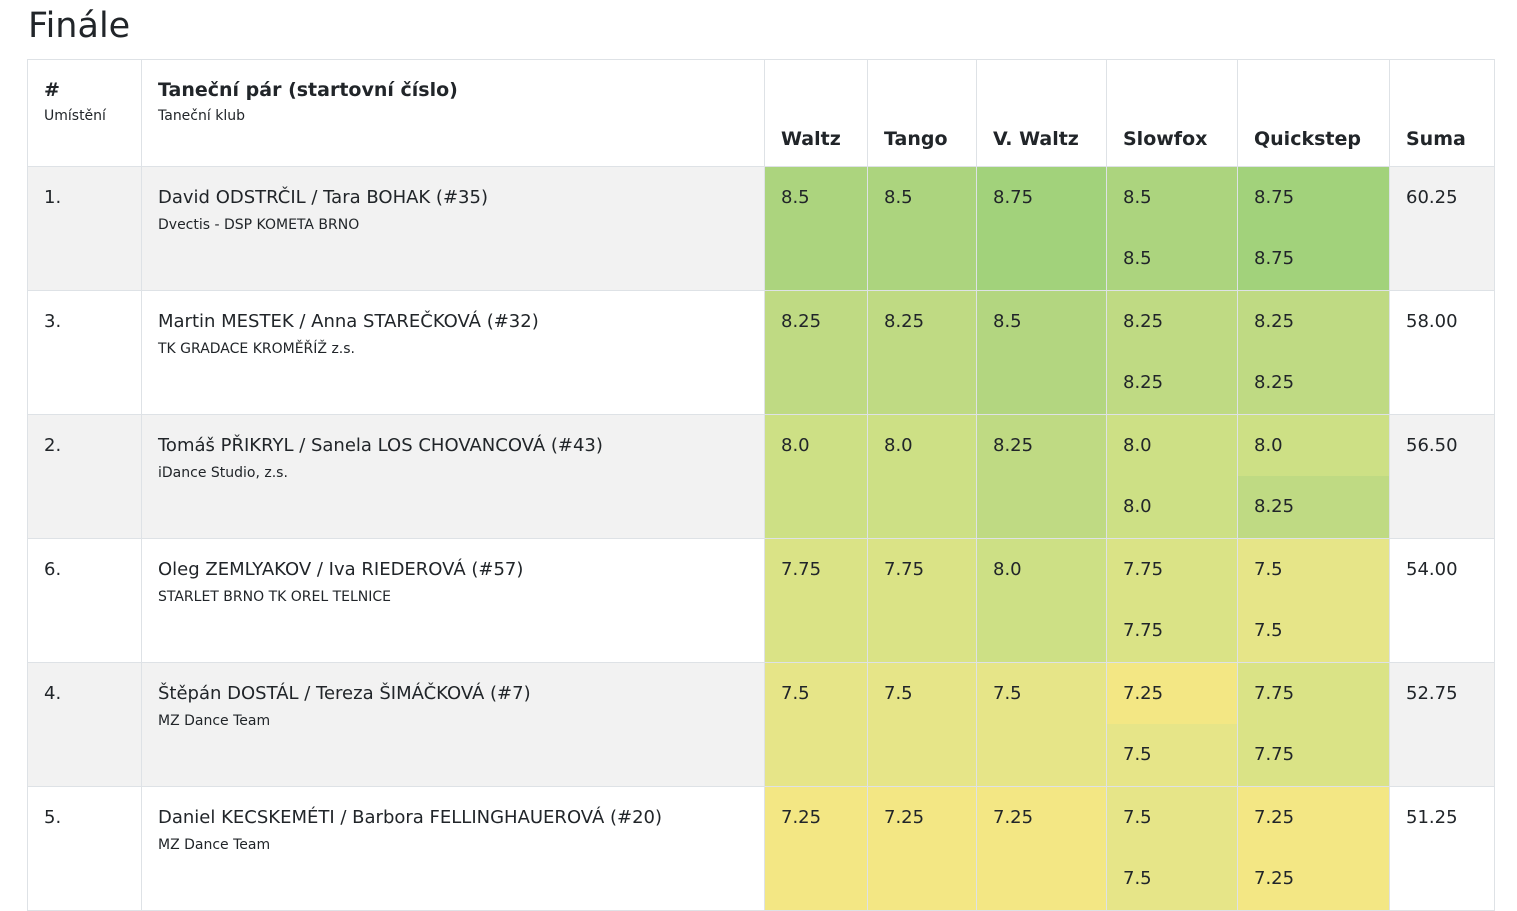  What do you see at coordinates (223, 473) in the screenshot?
I see `club-name: iDance Studio, z.s.` at bounding box center [223, 473].